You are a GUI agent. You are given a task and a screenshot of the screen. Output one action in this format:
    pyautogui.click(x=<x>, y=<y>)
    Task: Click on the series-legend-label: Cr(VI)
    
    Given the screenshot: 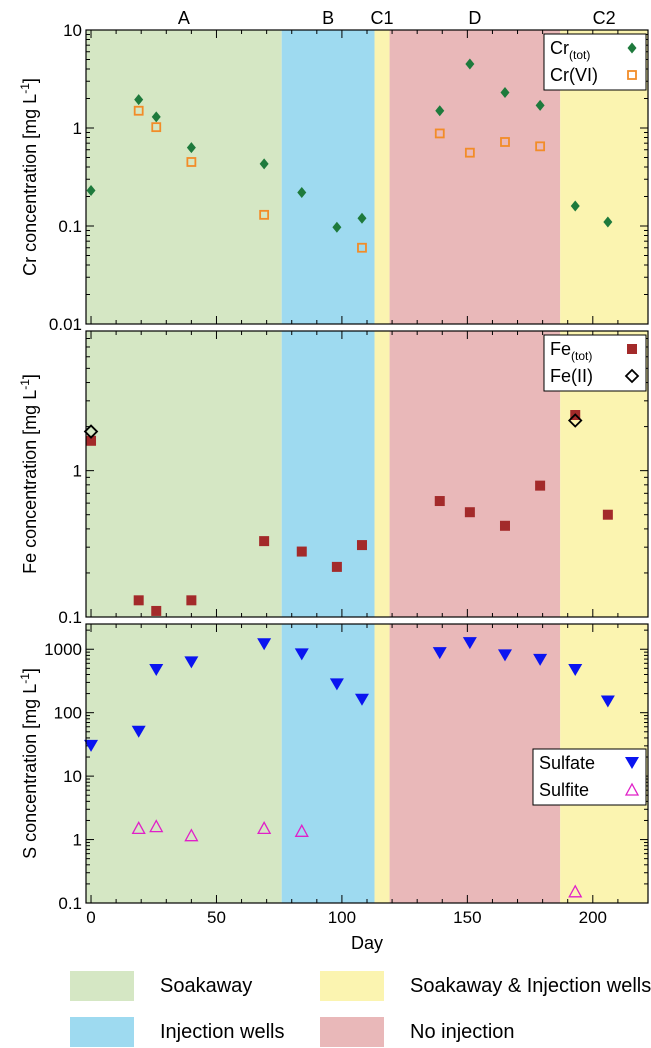 What is the action you would take?
    pyautogui.click(x=574, y=75)
    